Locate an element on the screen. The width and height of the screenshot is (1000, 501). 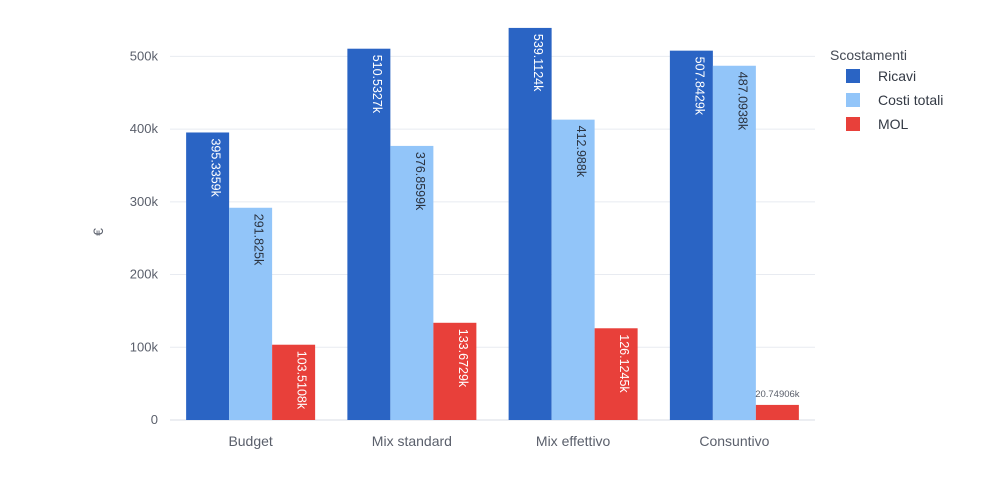
legend-label: MOL is located at coordinates (893, 124).